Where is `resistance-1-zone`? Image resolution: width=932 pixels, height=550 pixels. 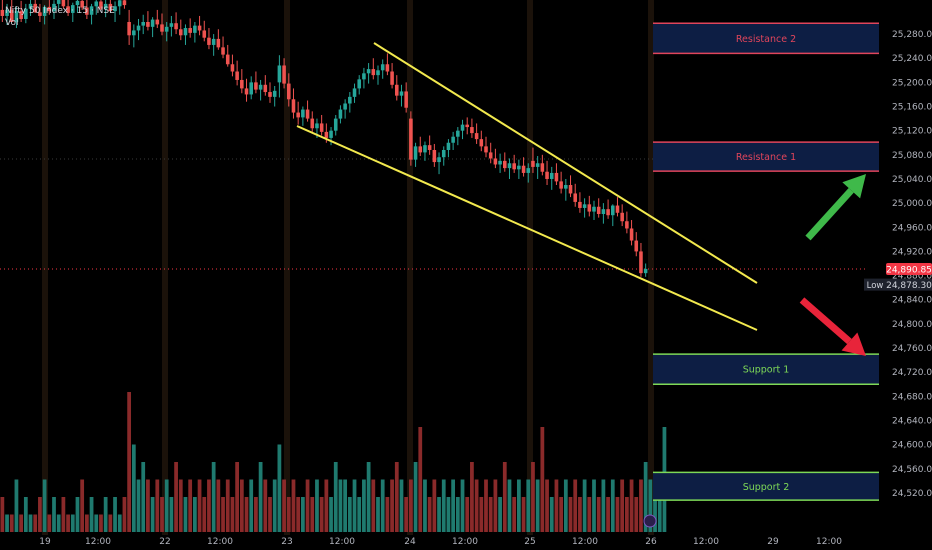
resistance-1-zone is located at coordinates (766, 157).